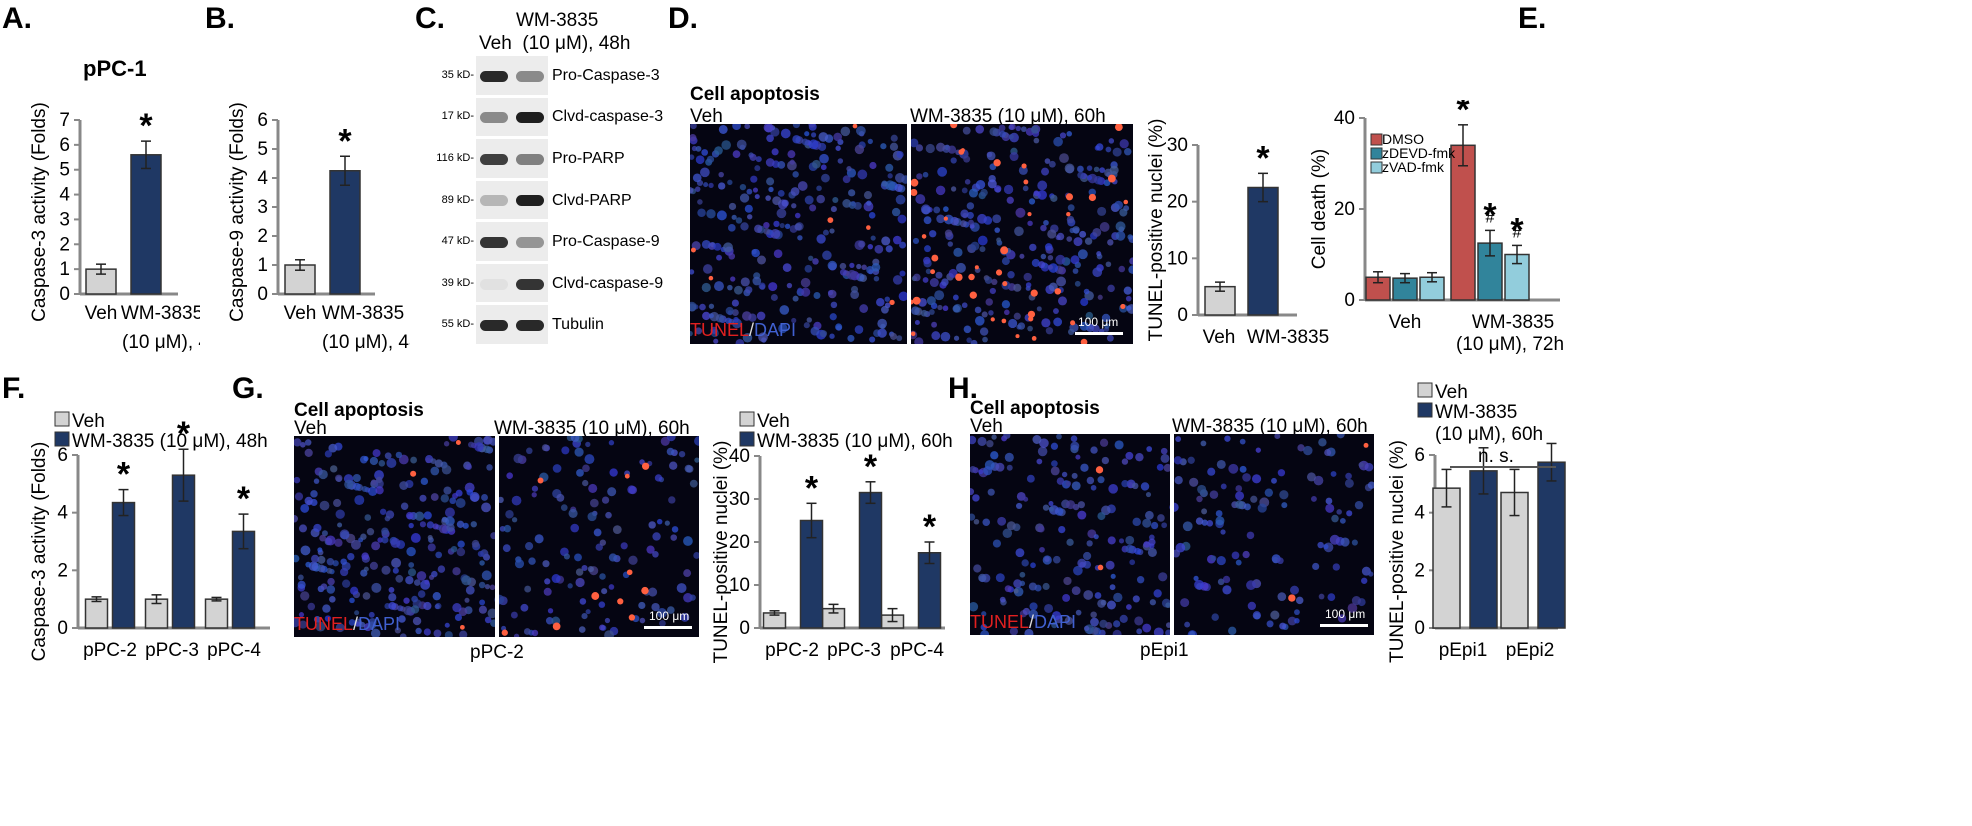 The height and width of the screenshot is (826, 1972). I want to click on bar, so click(101, 281).